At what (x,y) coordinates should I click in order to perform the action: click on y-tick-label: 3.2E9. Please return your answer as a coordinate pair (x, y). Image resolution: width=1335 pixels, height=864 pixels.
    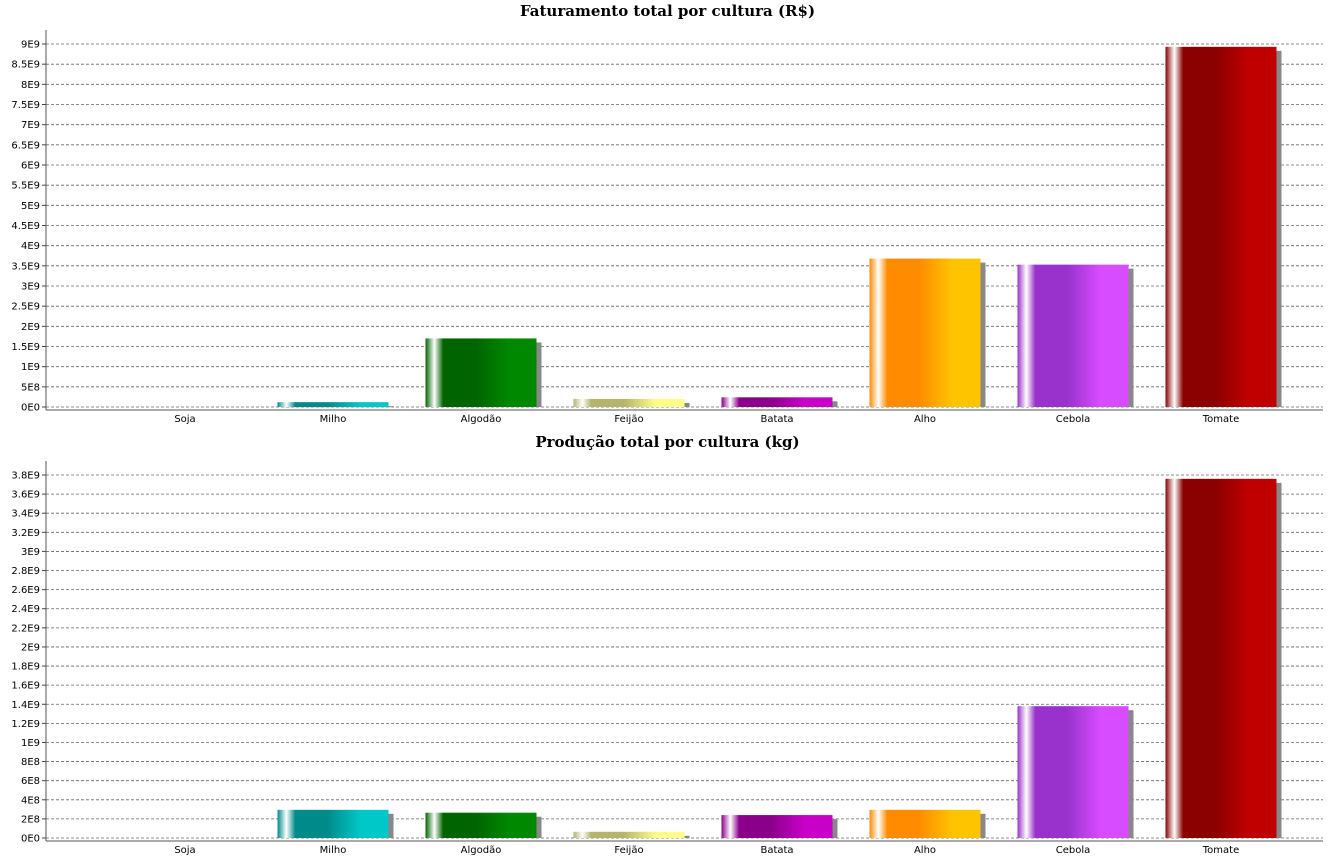
    Looking at the image, I should click on (25, 533).